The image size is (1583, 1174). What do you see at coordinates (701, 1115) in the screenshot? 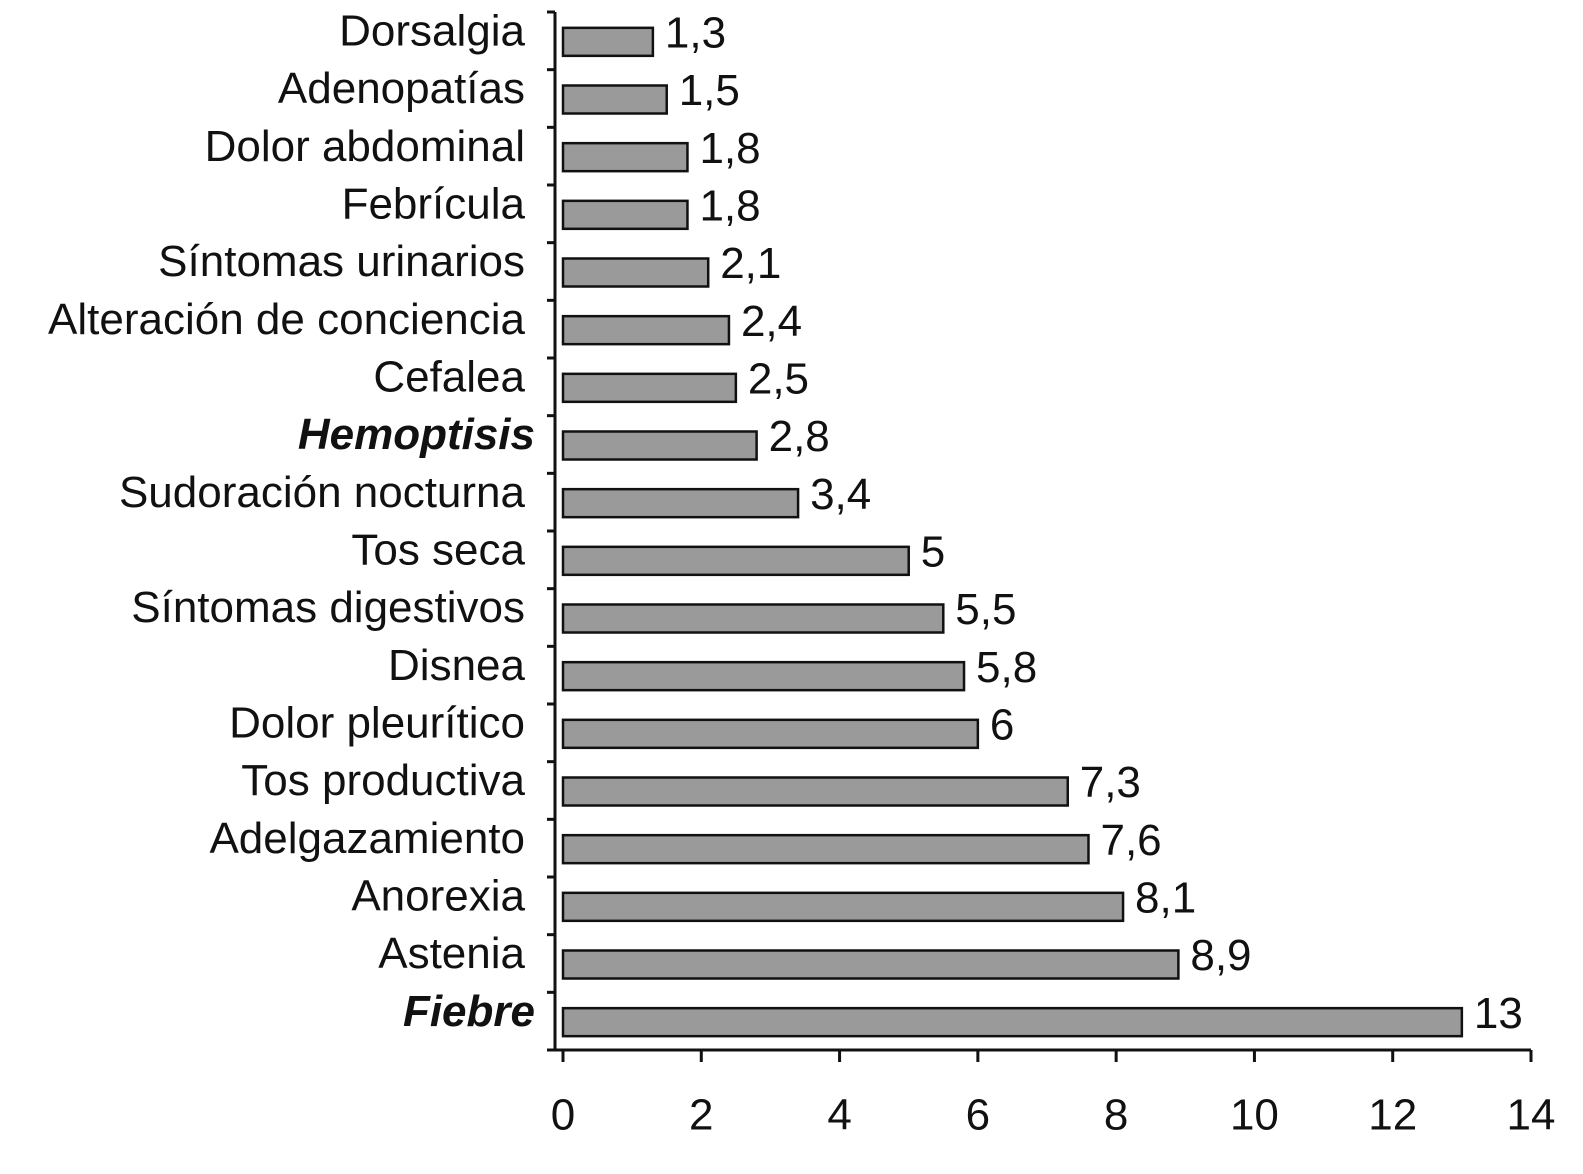
I see `x-tick-label: 2` at bounding box center [701, 1115].